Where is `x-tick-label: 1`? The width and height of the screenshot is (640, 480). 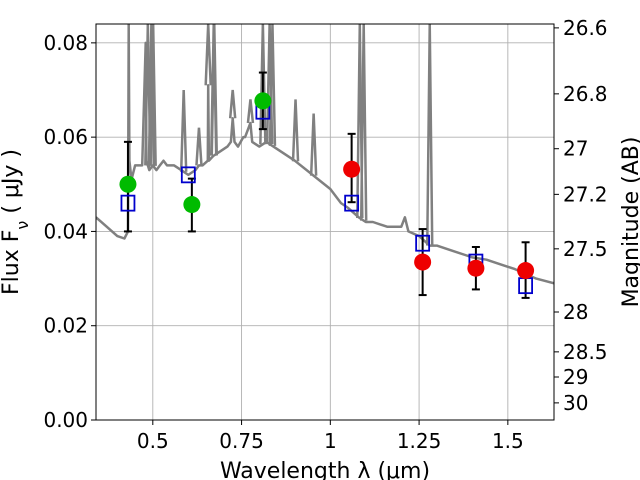 x-tick-label: 1 is located at coordinates (330, 441).